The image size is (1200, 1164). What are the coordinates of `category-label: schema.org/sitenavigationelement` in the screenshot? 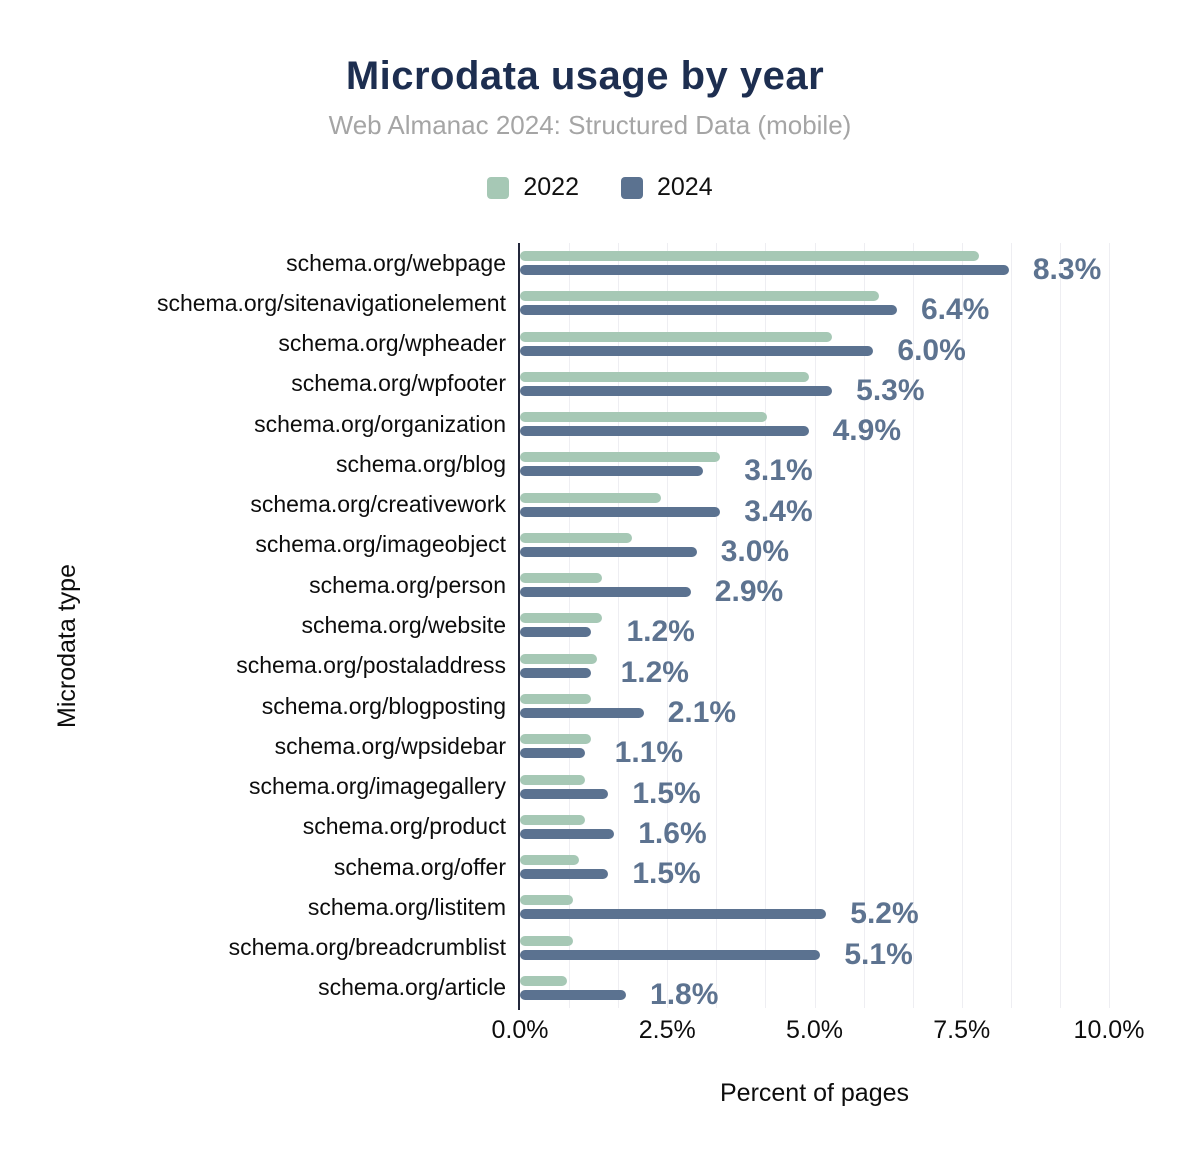 It's located at (331, 302).